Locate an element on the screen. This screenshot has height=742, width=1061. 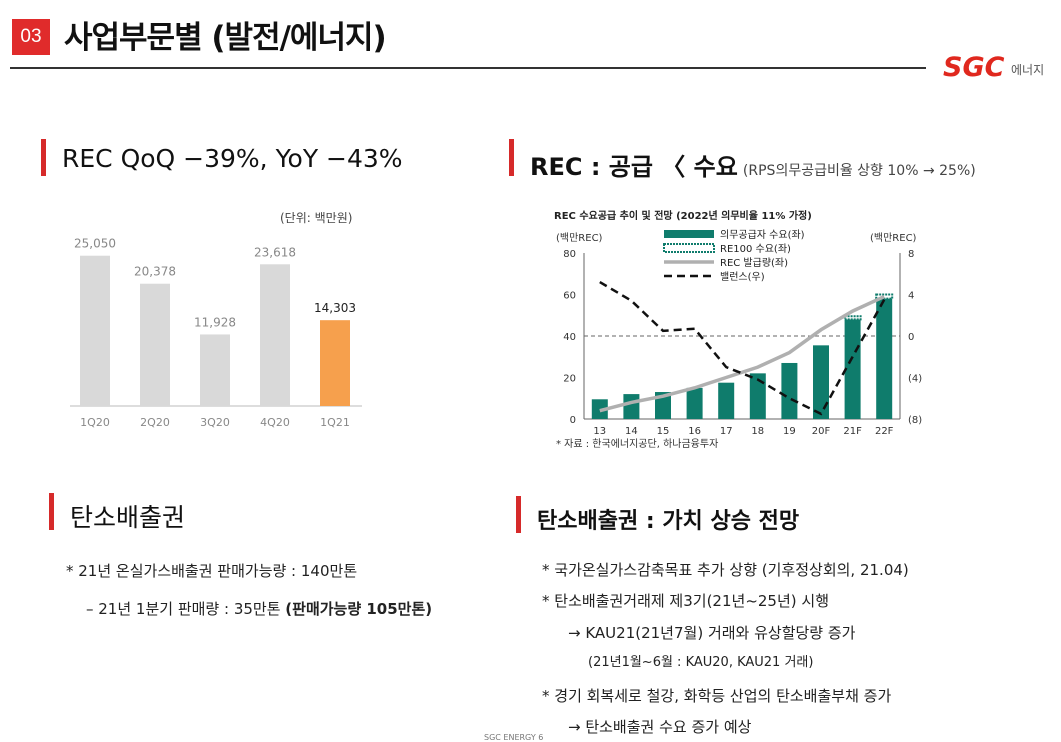
bar-4Q20 is located at coordinates (275, 335).